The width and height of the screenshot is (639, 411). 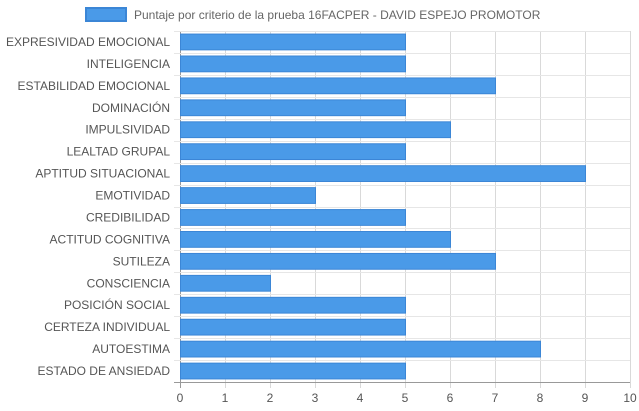 What do you see at coordinates (94, 86) in the screenshot?
I see `category-label: ESTABILIDAD EMOCIONAL` at bounding box center [94, 86].